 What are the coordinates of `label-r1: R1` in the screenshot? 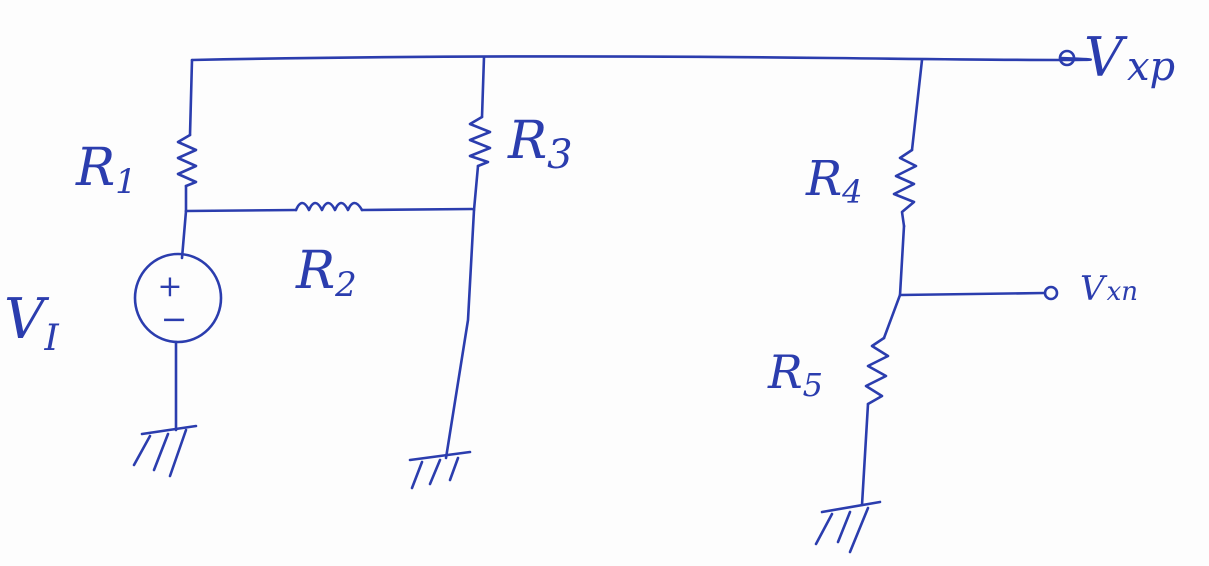 It's located at (106, 170).